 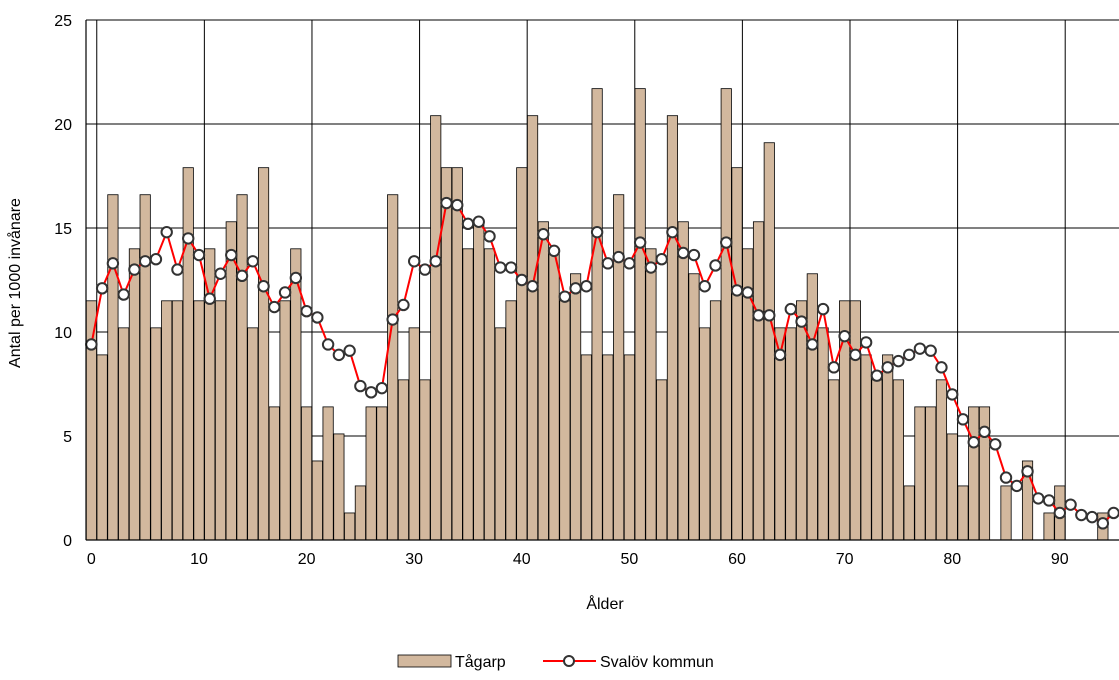 What do you see at coordinates (424, 661) in the screenshot?
I see `legend-swatch-tagarp` at bounding box center [424, 661].